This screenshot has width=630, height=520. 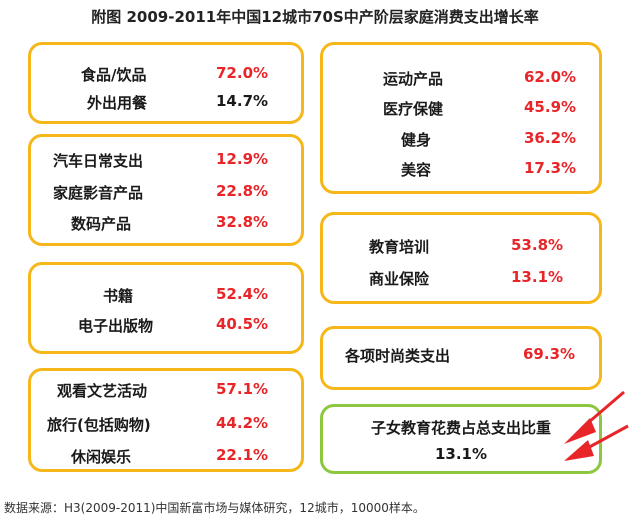 What do you see at coordinates (398, 356) in the screenshot?
I see `label-fashion: 各项时尚类支出` at bounding box center [398, 356].